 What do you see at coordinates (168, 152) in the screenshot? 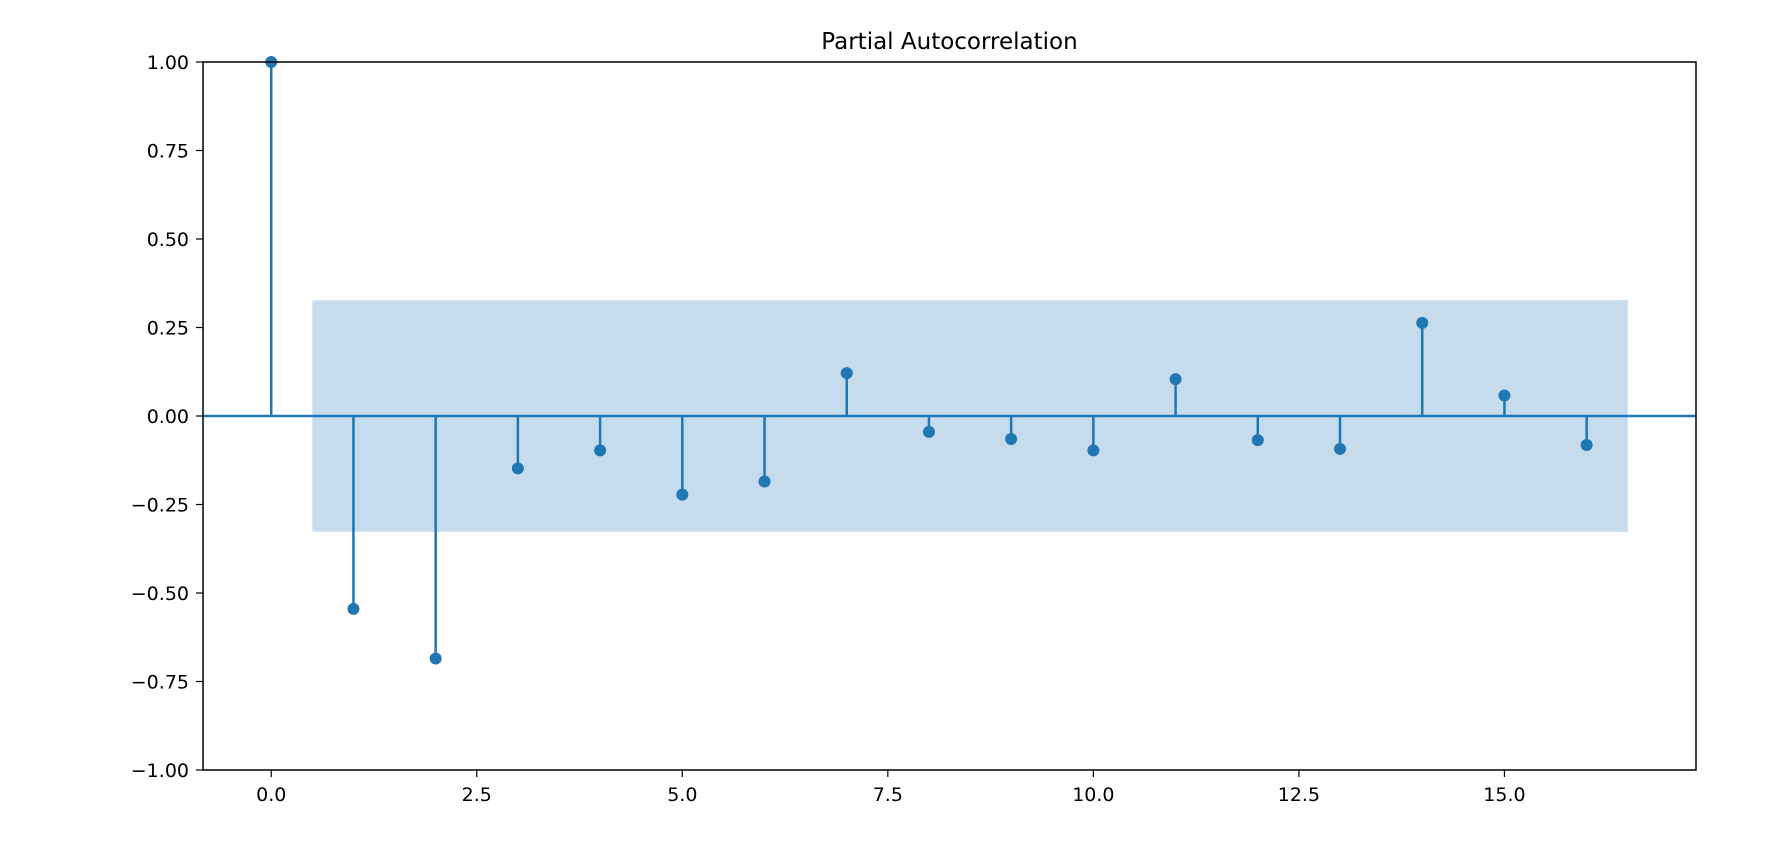
I see `y-tick-label: 0.75` at bounding box center [168, 152].